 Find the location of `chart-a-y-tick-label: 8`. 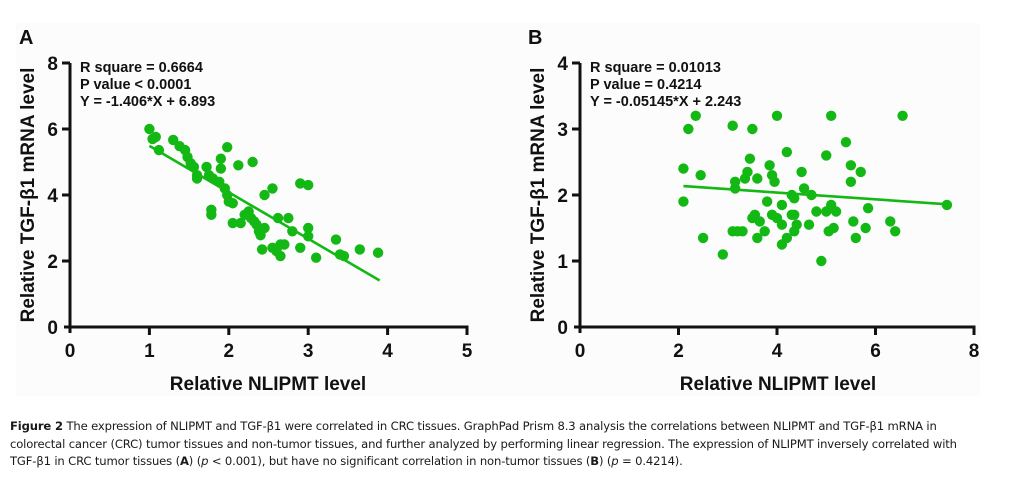

chart-a-y-tick-label: 8 is located at coordinates (52, 64).